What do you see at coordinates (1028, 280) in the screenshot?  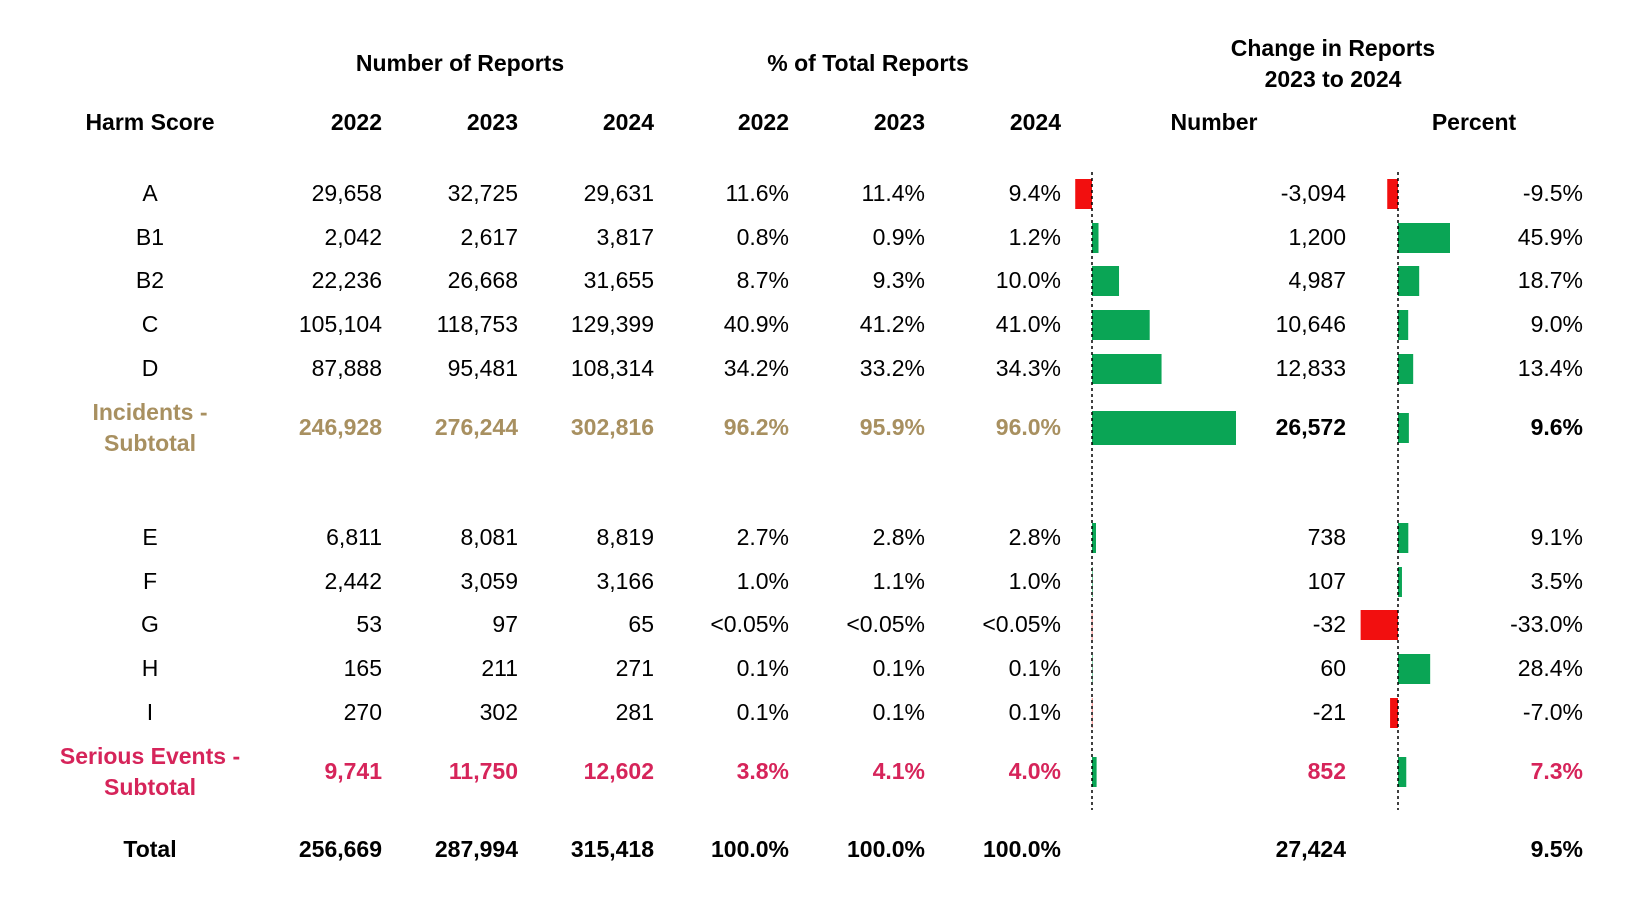 I see `cell-p2024: 10.0%` at bounding box center [1028, 280].